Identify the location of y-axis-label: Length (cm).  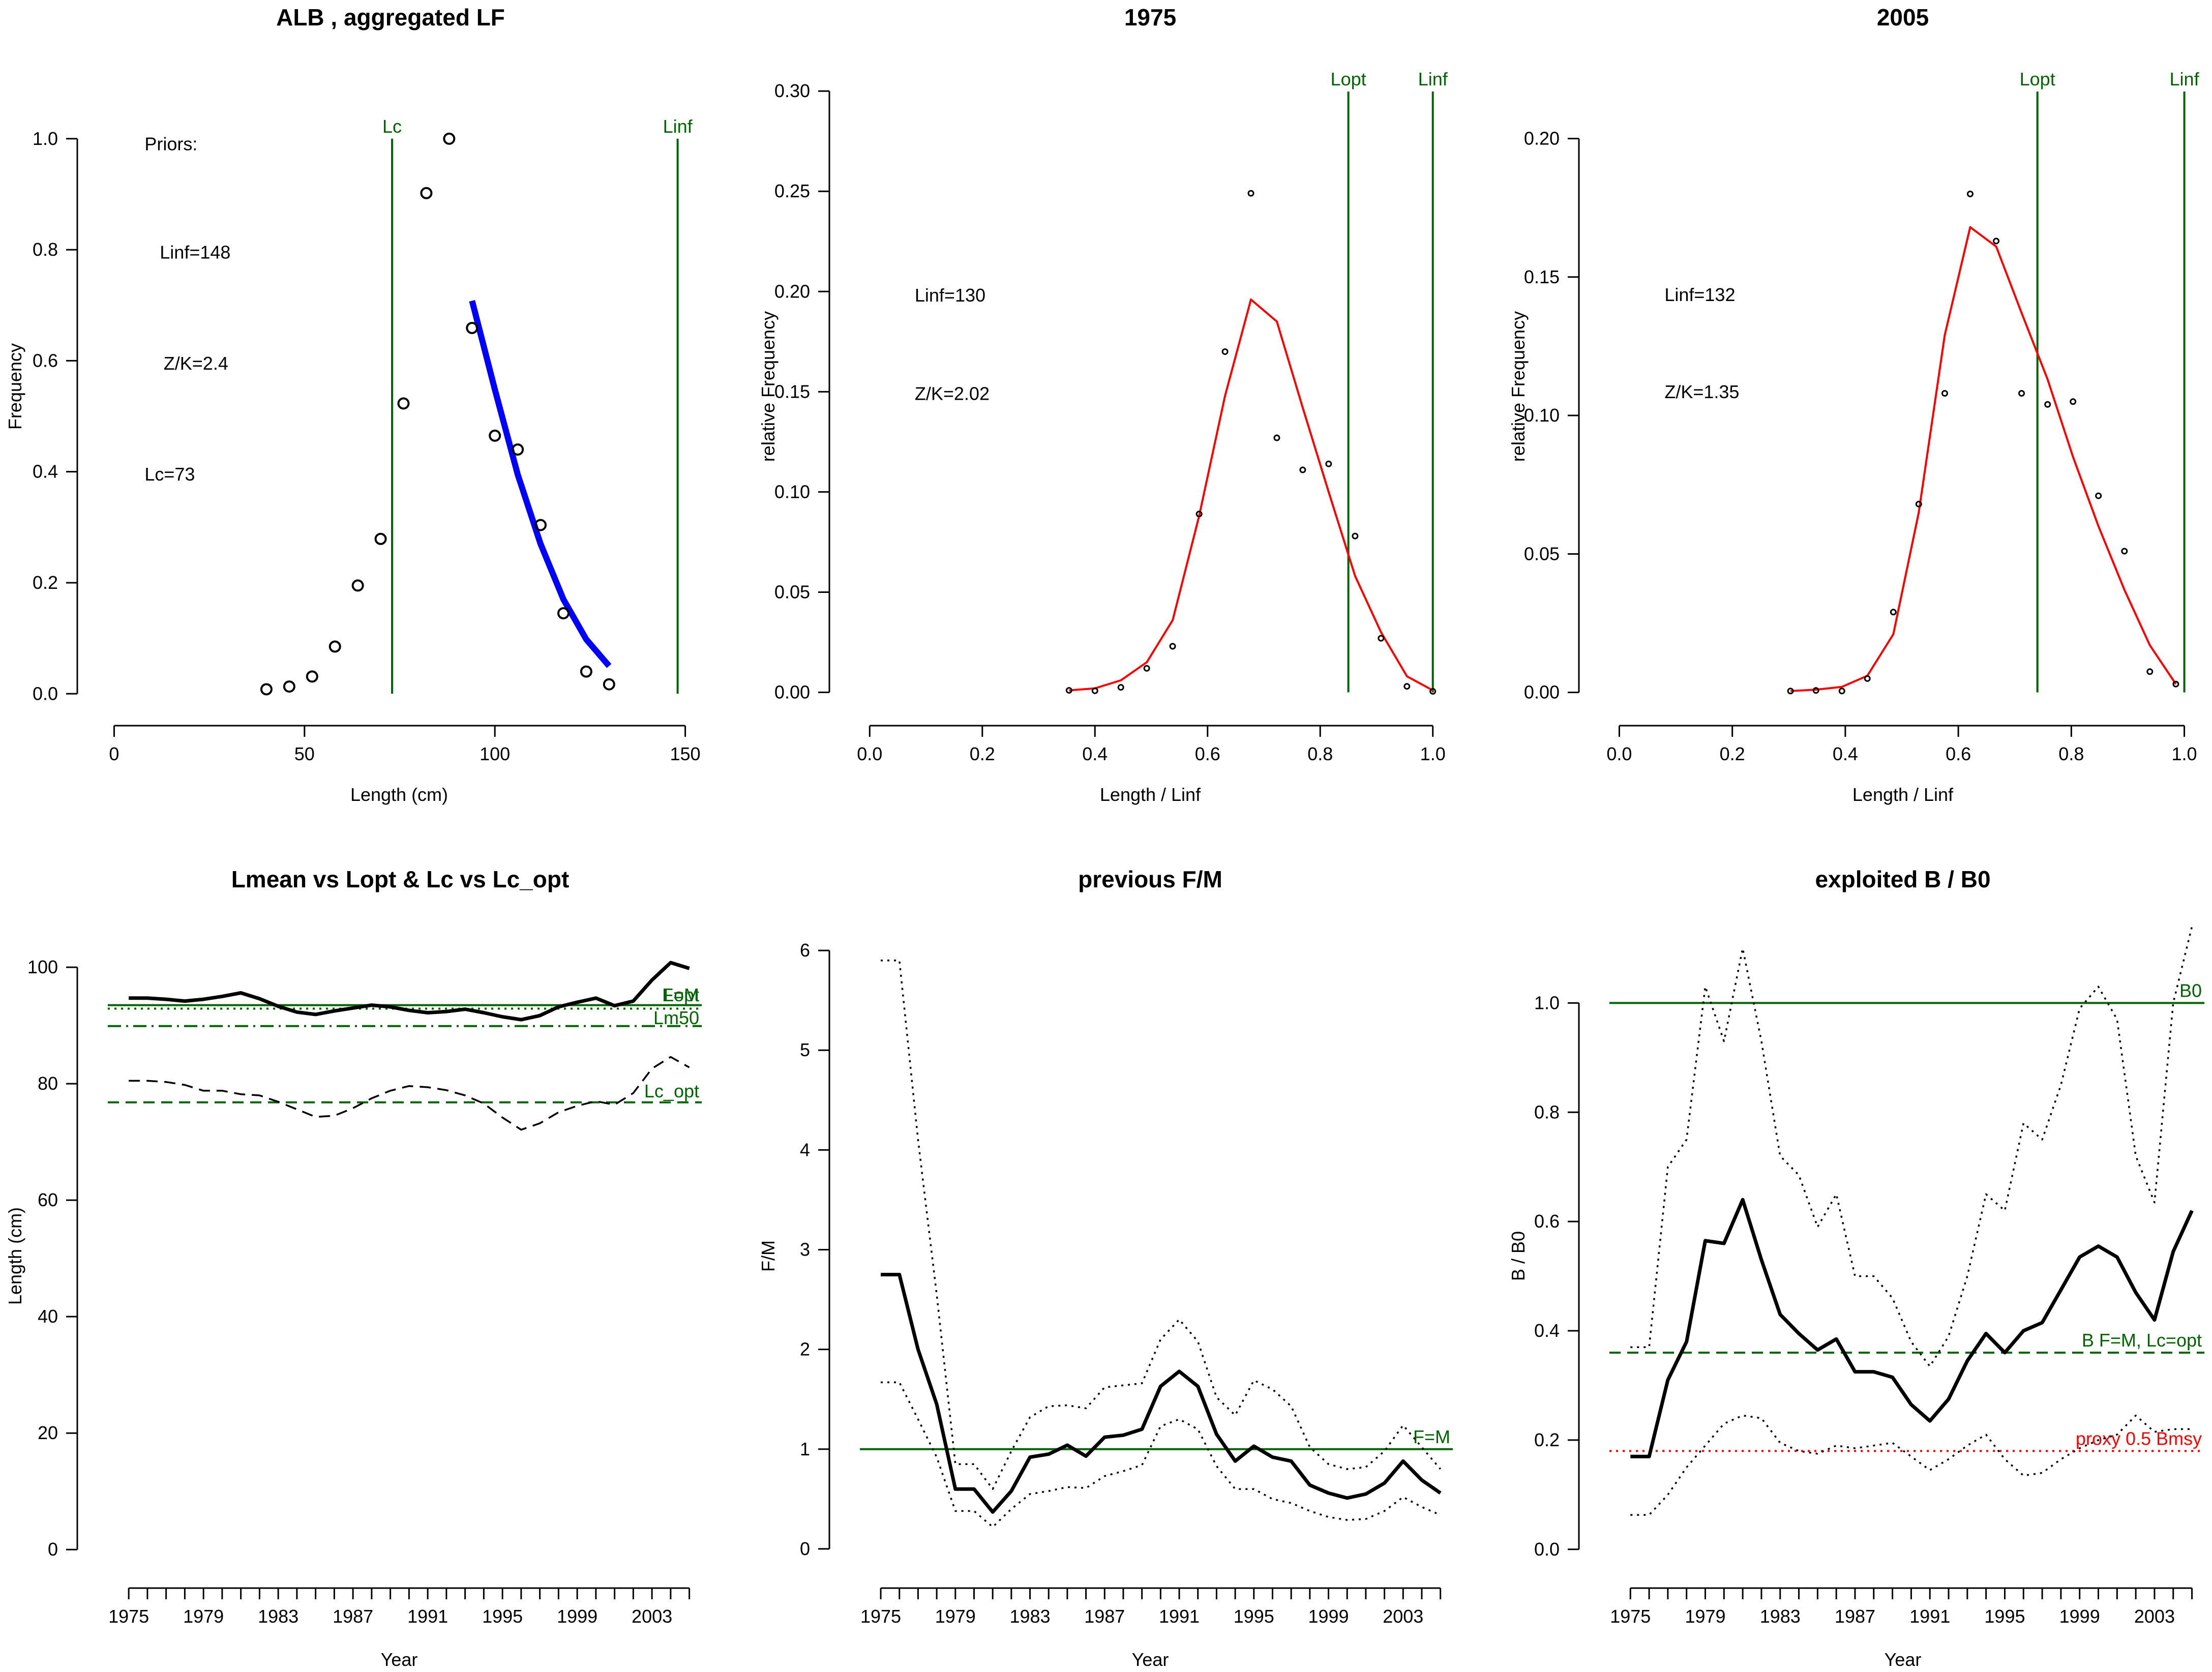
(15, 1256).